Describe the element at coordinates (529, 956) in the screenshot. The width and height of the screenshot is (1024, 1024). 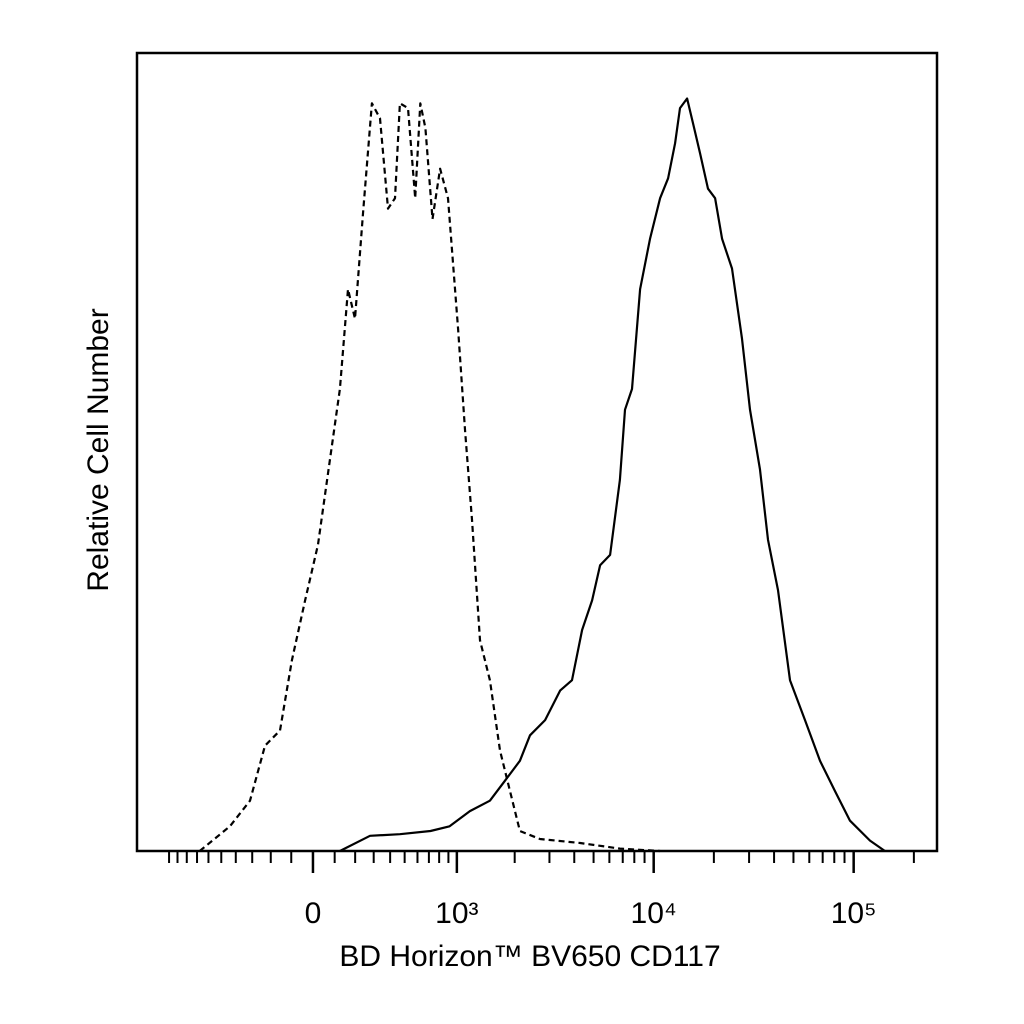
I see `x-axis-title: BD Horizon™ BV650 CD117` at that location.